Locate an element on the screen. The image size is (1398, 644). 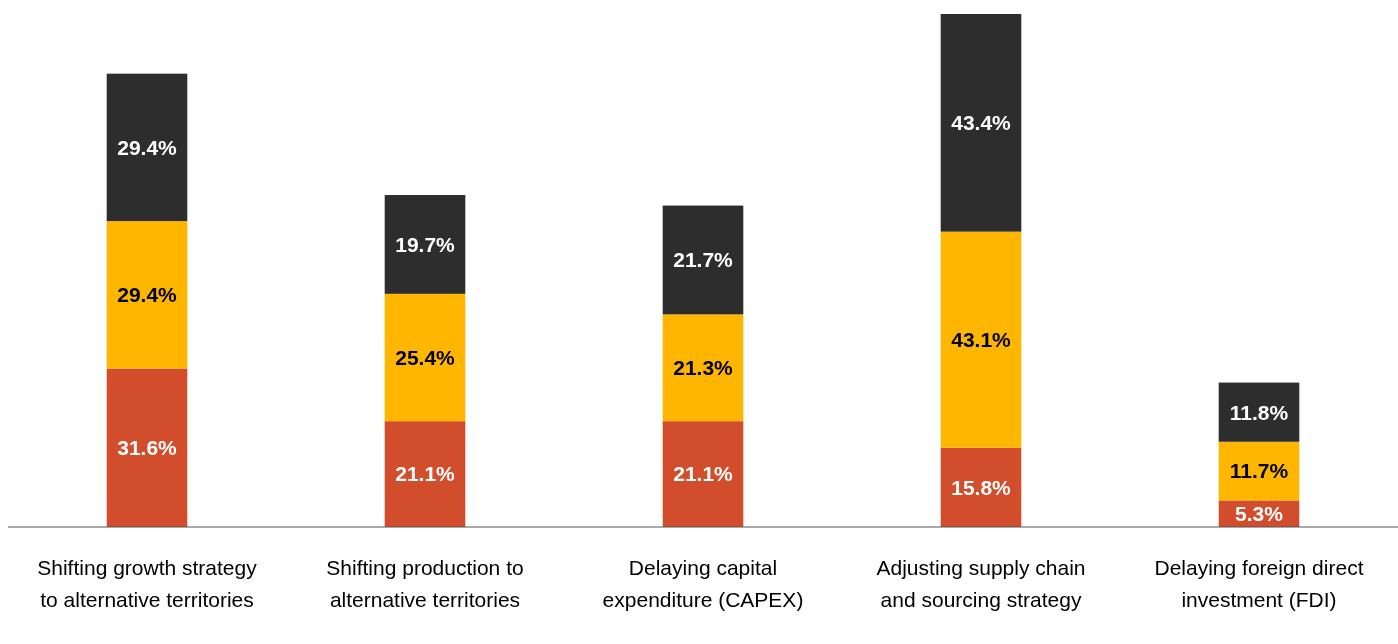
data-label: 19.7% is located at coordinates (425, 244).